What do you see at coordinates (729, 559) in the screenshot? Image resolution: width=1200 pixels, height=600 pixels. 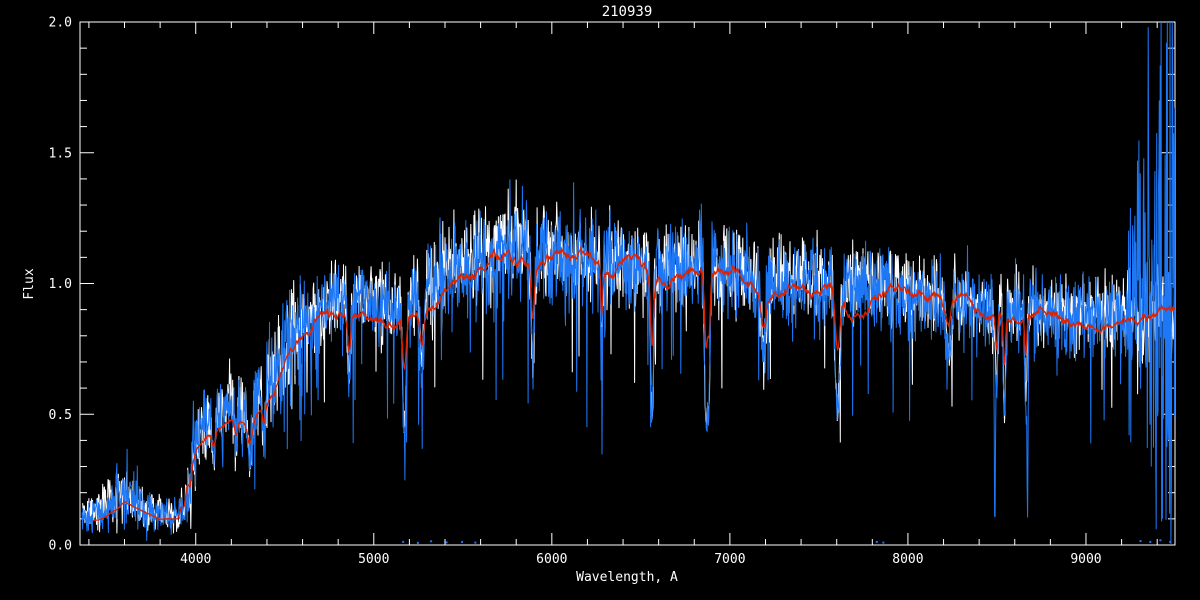 I see `x-tick-label: 7000` at bounding box center [729, 559].